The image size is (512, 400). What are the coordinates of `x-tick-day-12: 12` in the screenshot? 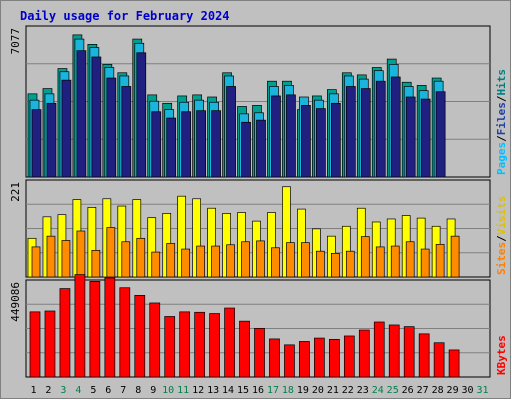 It's located at (198, 390).